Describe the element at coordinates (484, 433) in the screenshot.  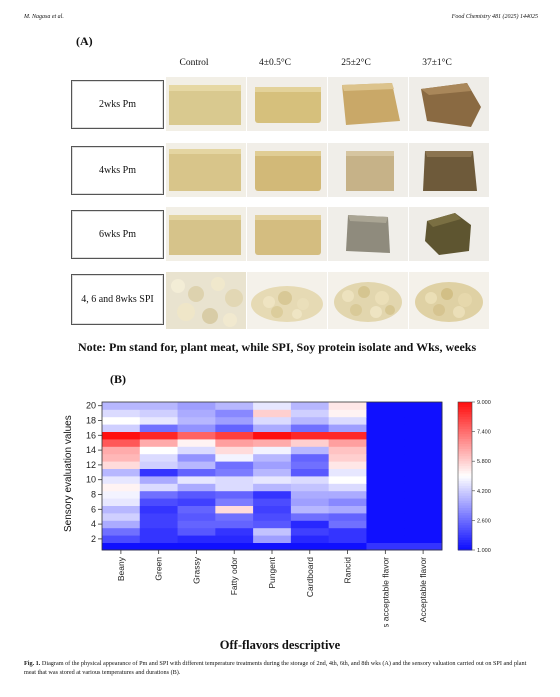
I see `colorbar-tick-label: 7.400` at that location.